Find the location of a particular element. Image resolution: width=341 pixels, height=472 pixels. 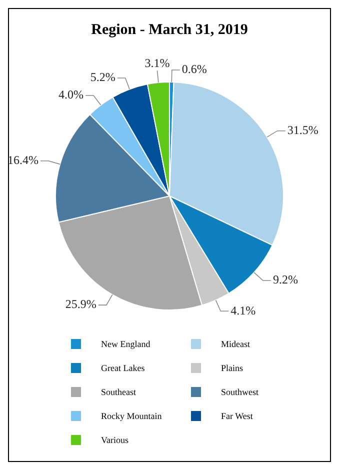

data-label: 4.0% is located at coordinates (71, 95).